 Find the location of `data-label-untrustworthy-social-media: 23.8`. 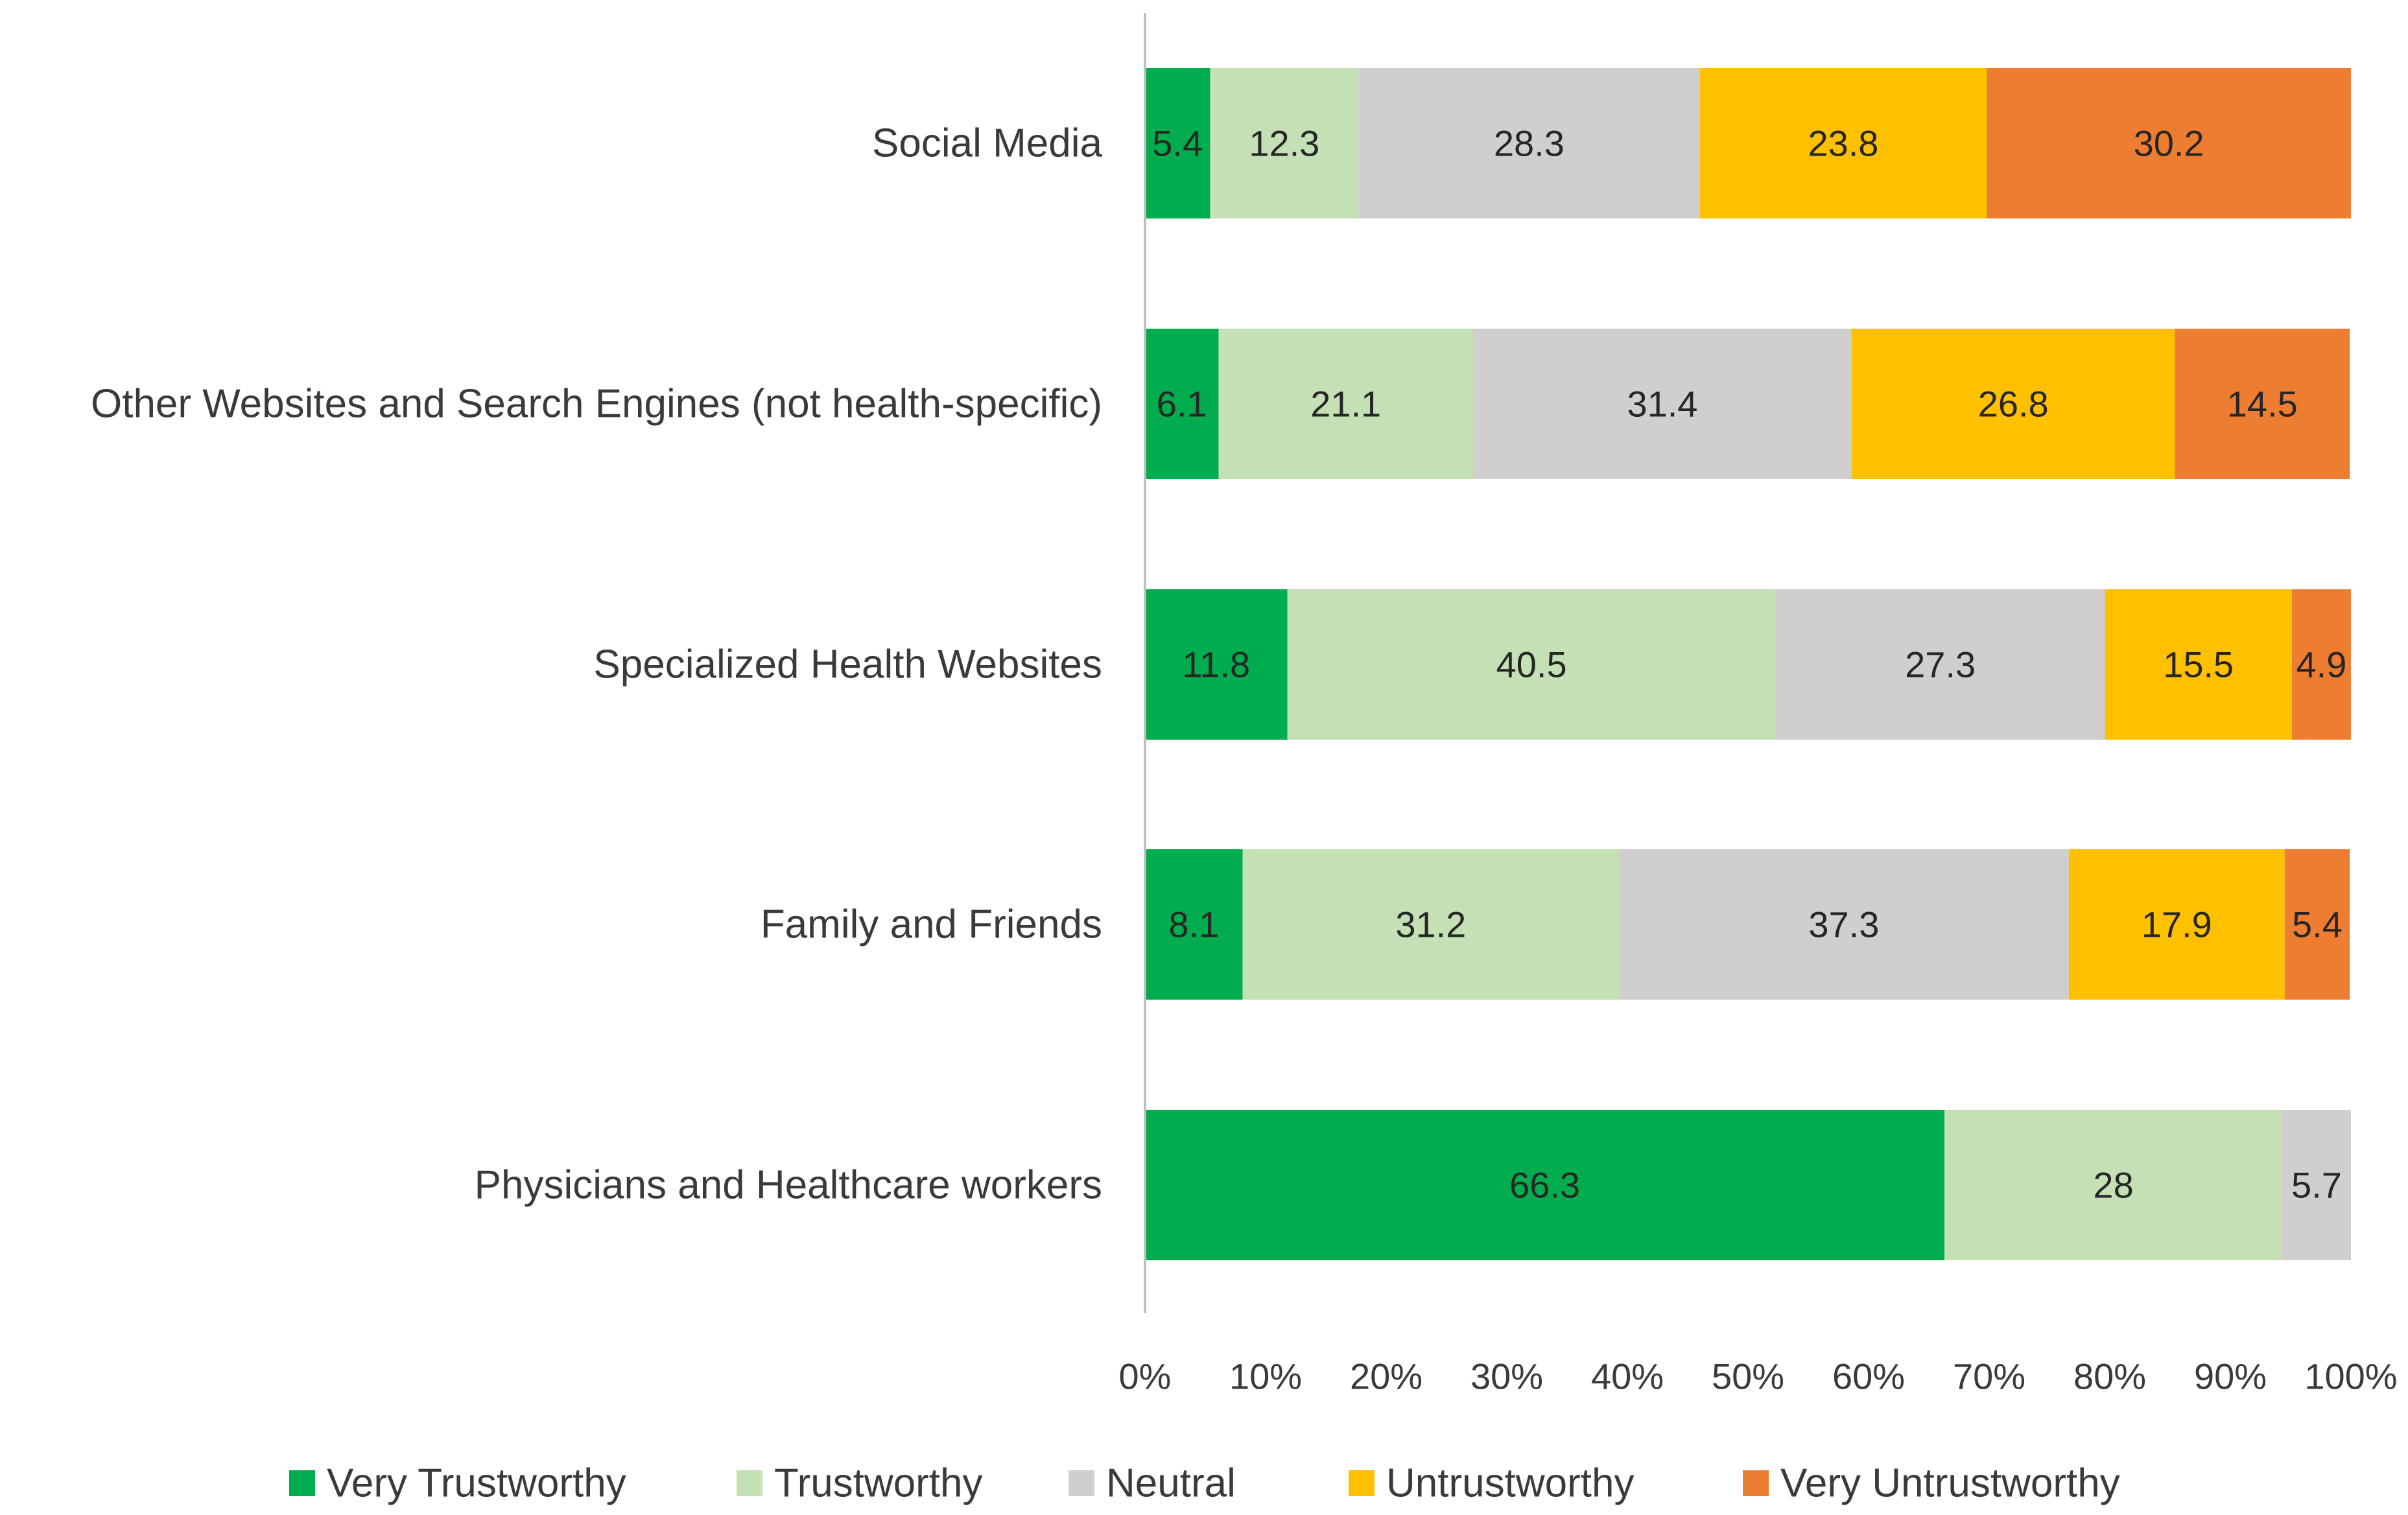

data-label-untrustworthy-social-media: 23.8 is located at coordinates (1843, 143).